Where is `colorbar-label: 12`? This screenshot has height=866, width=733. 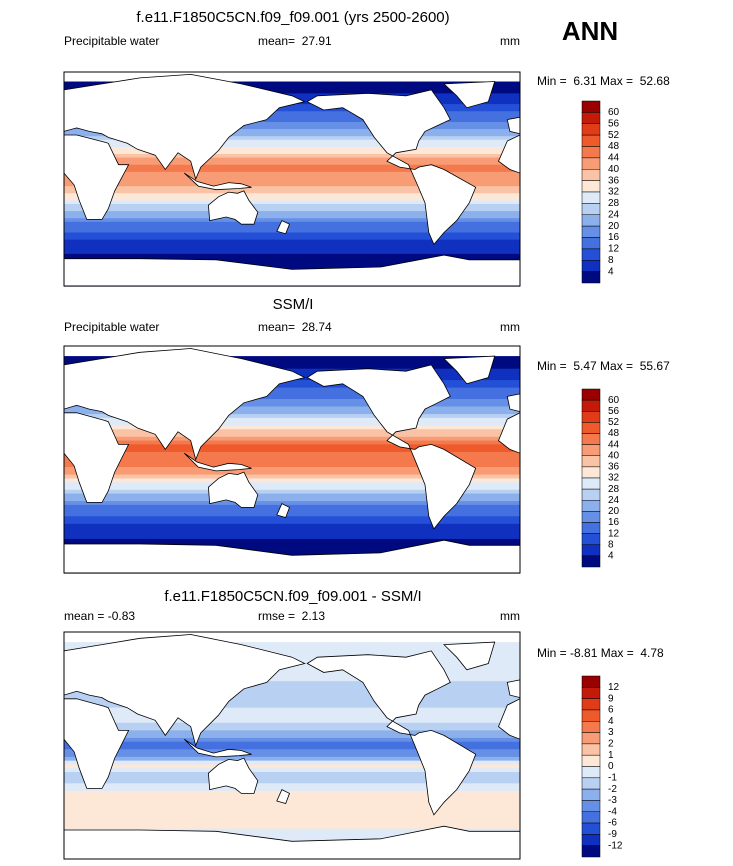
colorbar-label: 12 is located at coordinates (614, 687).